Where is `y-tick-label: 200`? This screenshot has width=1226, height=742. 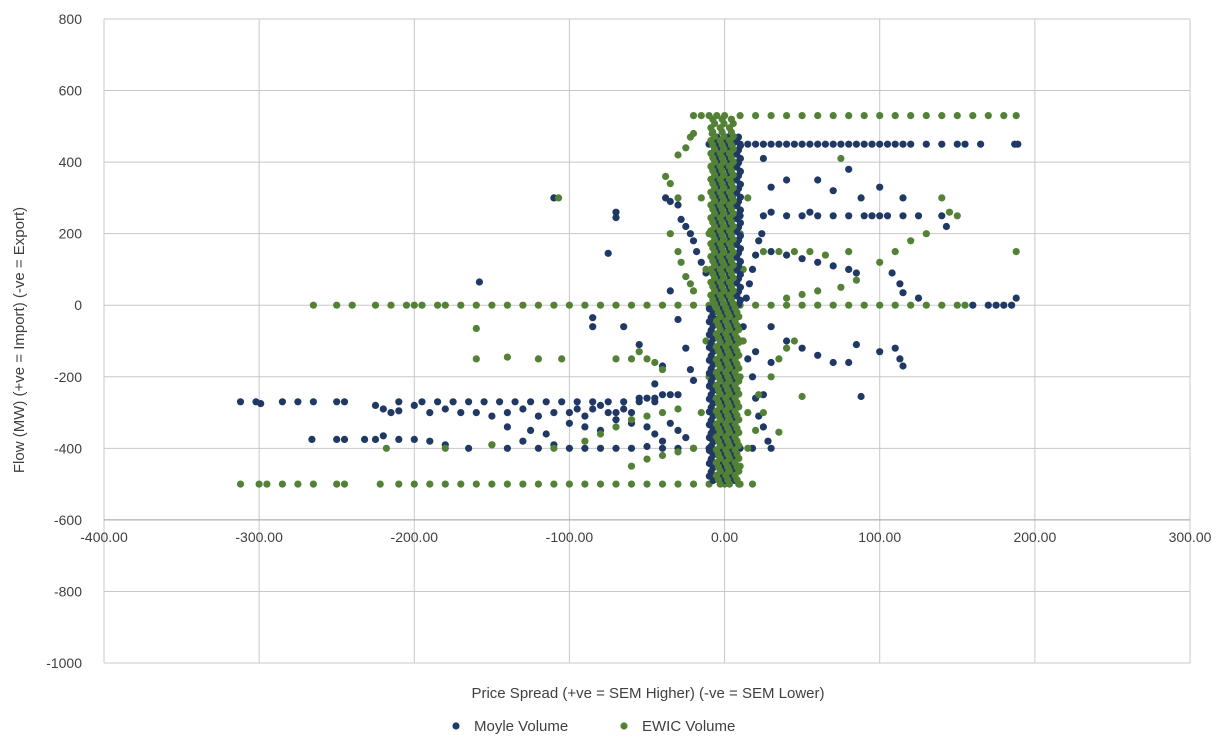 y-tick-label: 200 is located at coordinates (71, 234).